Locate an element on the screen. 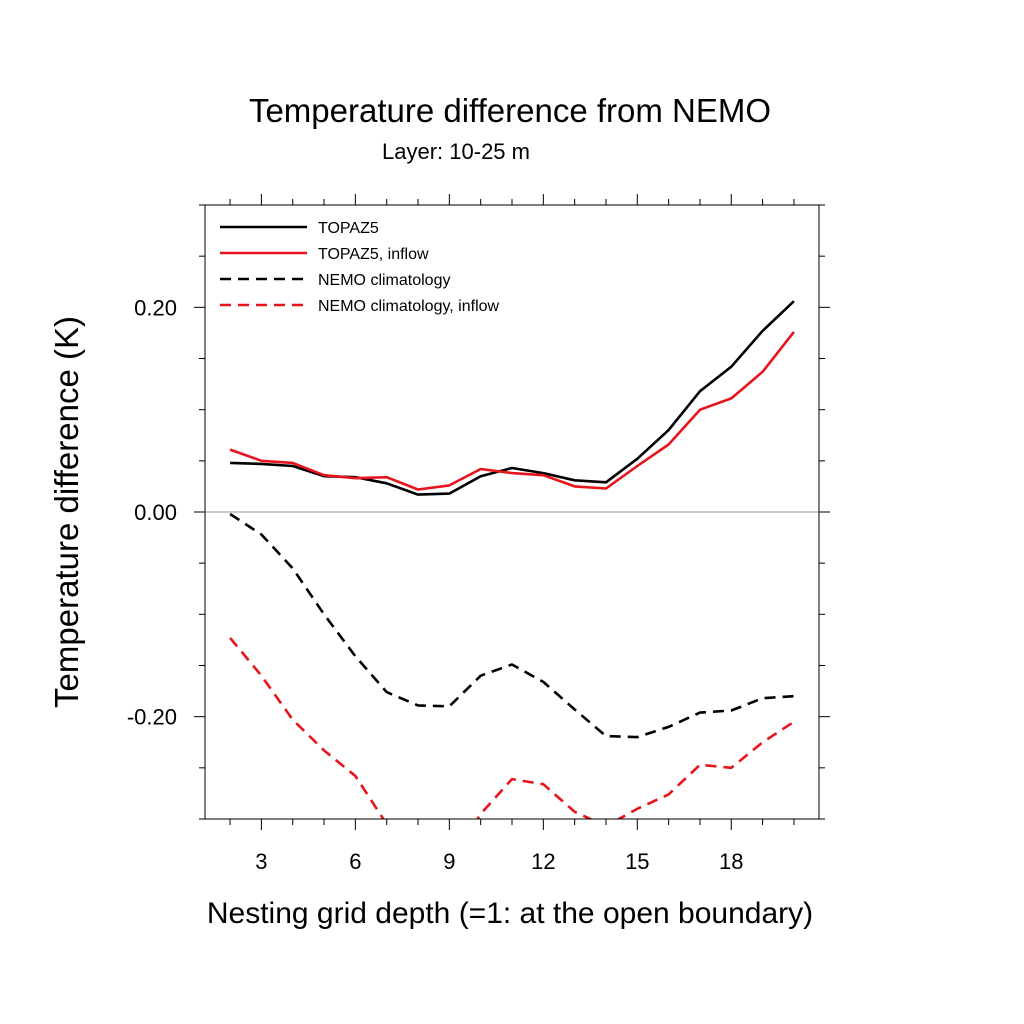 The image size is (1024, 1024). chart-title: Temperature difference from NEMO is located at coordinates (510, 110).